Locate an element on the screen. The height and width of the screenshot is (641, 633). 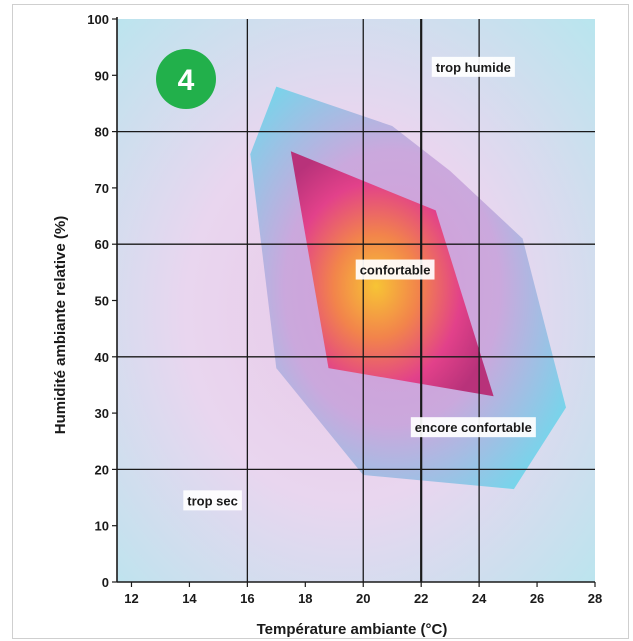
badge-circle is located at coordinates (186, 79).